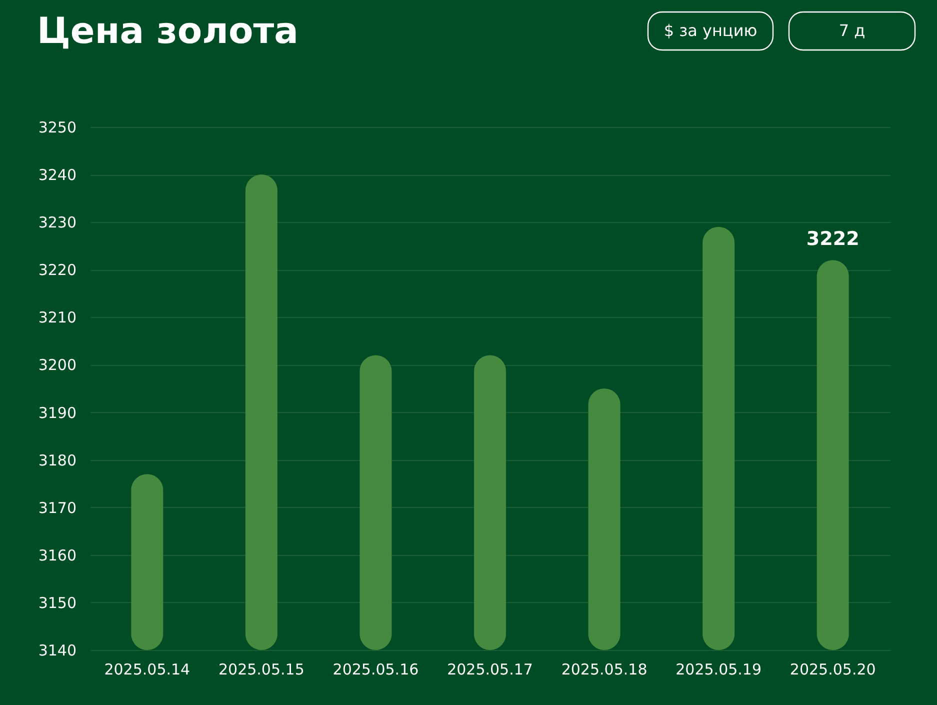  I want to click on y-tick-label: 3140, so click(57, 651).